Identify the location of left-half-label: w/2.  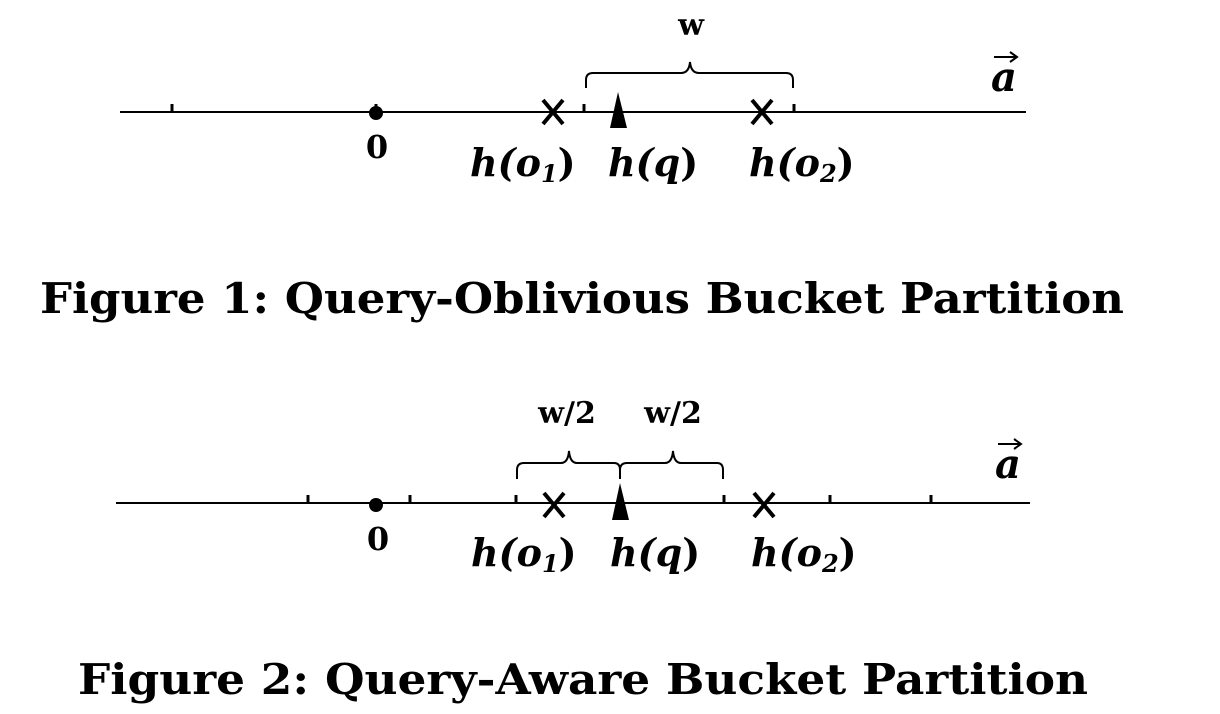
(566, 413).